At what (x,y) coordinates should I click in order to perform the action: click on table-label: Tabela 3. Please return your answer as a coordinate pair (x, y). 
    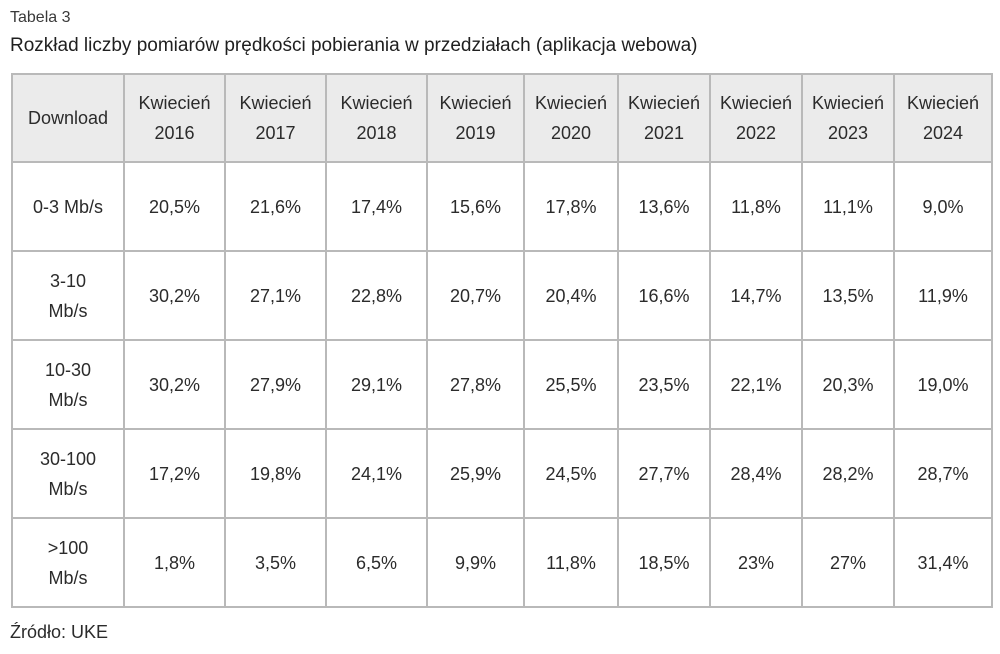
    Looking at the image, I should click on (40, 17).